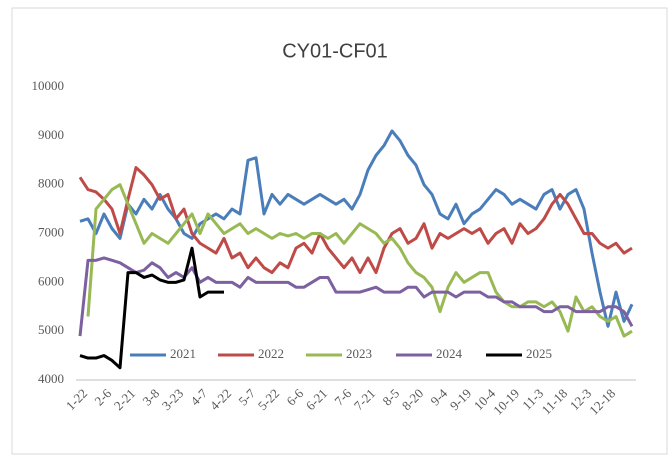 The width and height of the screenshot is (670, 457). I want to click on x-tick-label: 5-7, so click(246, 396).